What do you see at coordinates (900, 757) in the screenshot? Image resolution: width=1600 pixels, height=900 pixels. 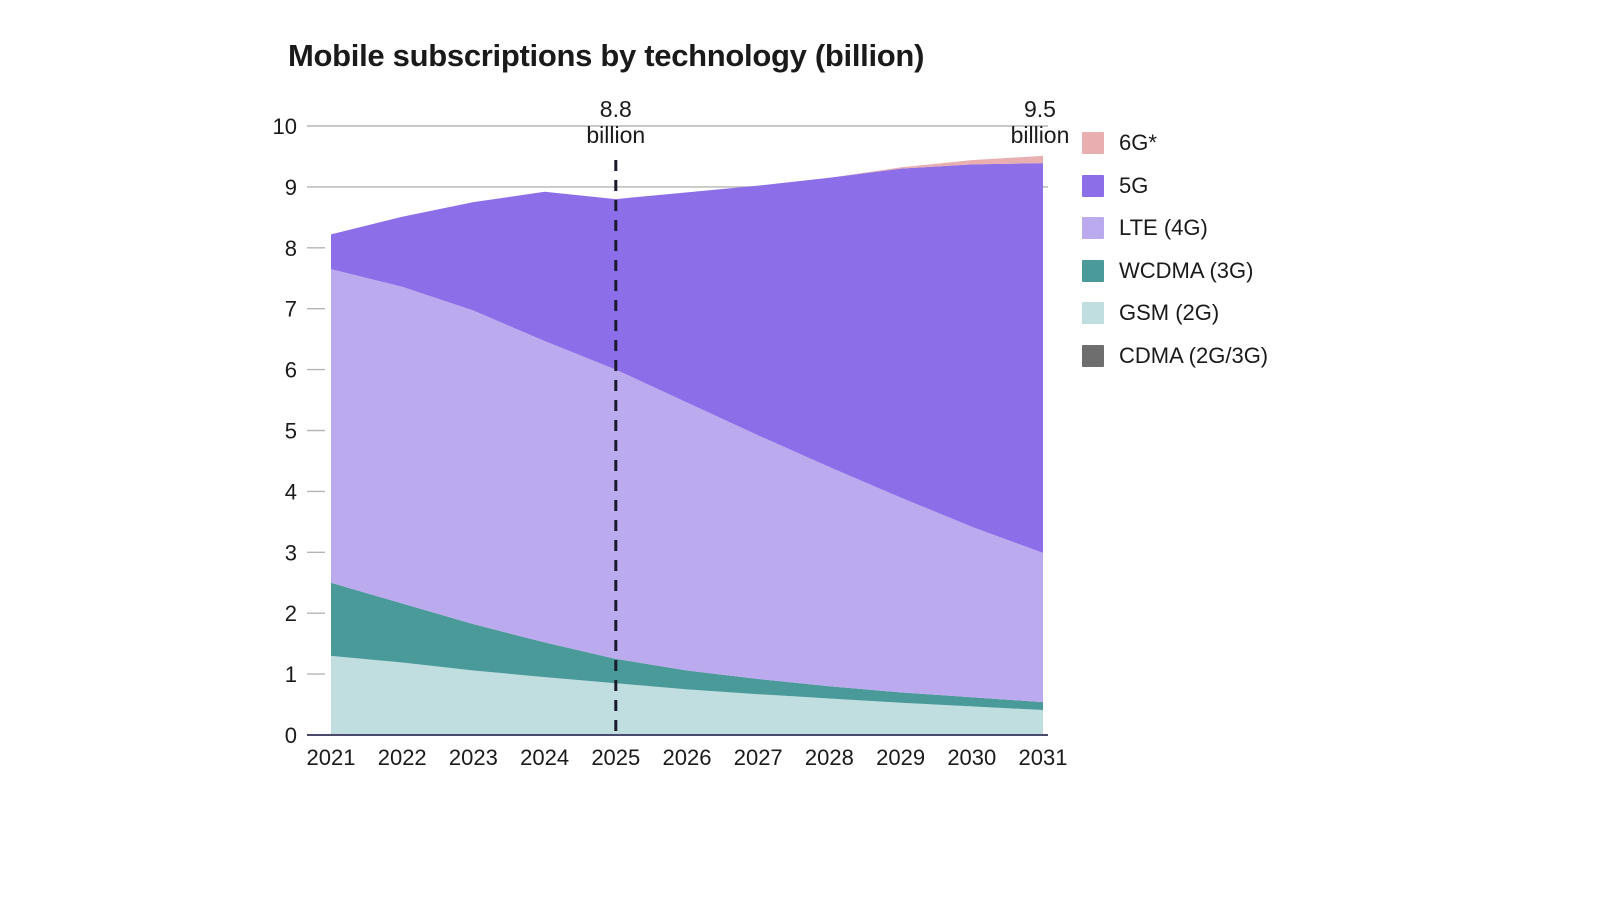 I see `x-axis-tick-label: 2029` at bounding box center [900, 757].